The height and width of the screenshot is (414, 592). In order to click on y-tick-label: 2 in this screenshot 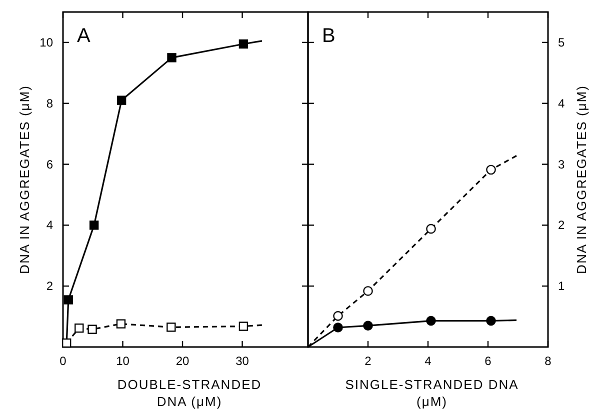, I will do `click(50, 286)`.